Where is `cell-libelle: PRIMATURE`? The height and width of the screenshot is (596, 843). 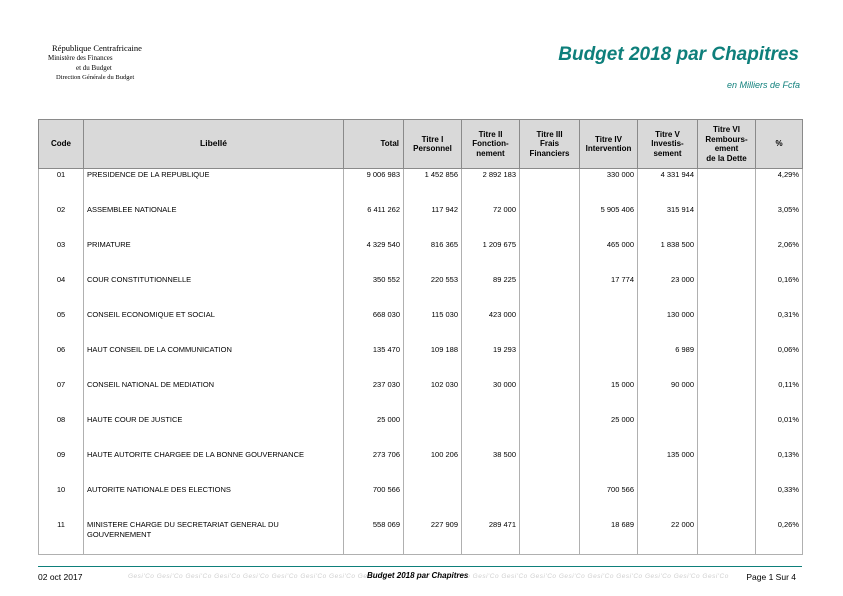
cell-libelle: PRIMATURE is located at coordinates (213, 256).